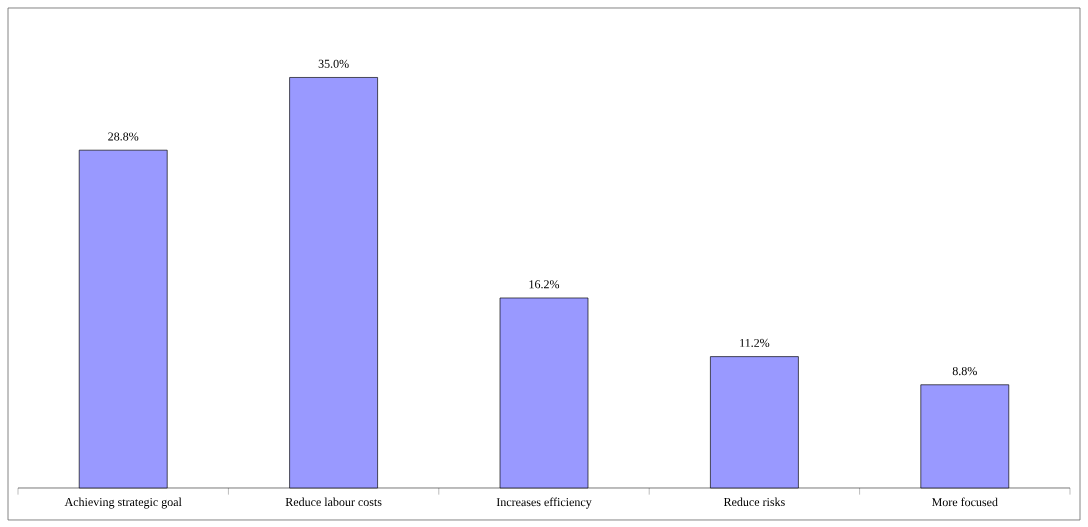 Image resolution: width=1088 pixels, height=527 pixels. Describe the element at coordinates (544, 503) in the screenshot. I see `x-tick-label: Increases efficiency` at that location.